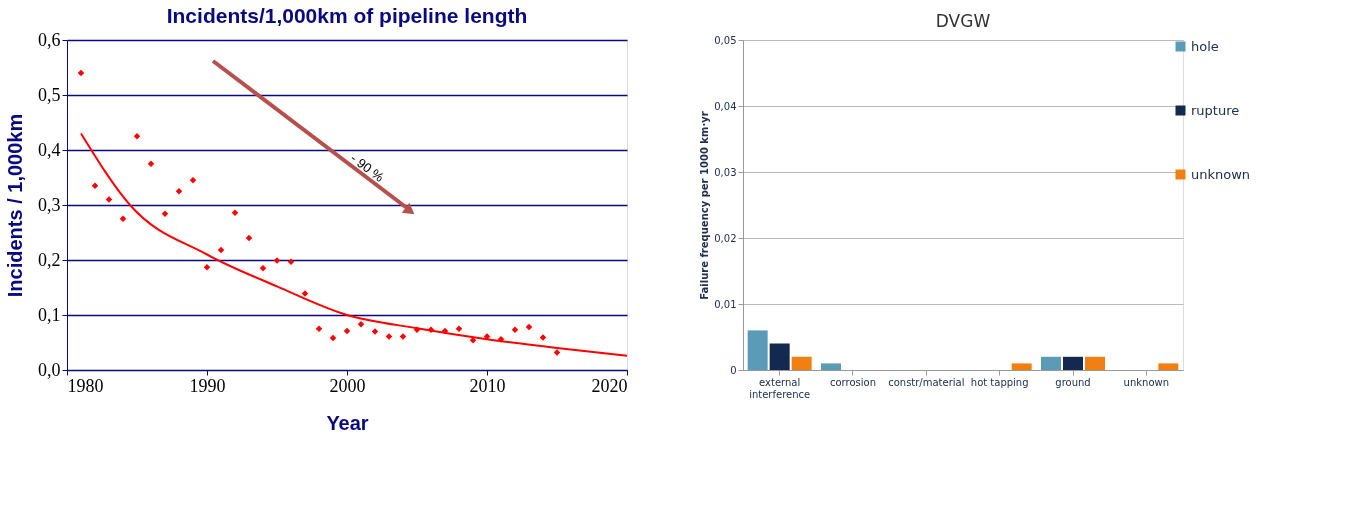 This screenshot has width=1370, height=518. What do you see at coordinates (733, 370) in the screenshot?
I see `y-tick-label: 0` at bounding box center [733, 370].